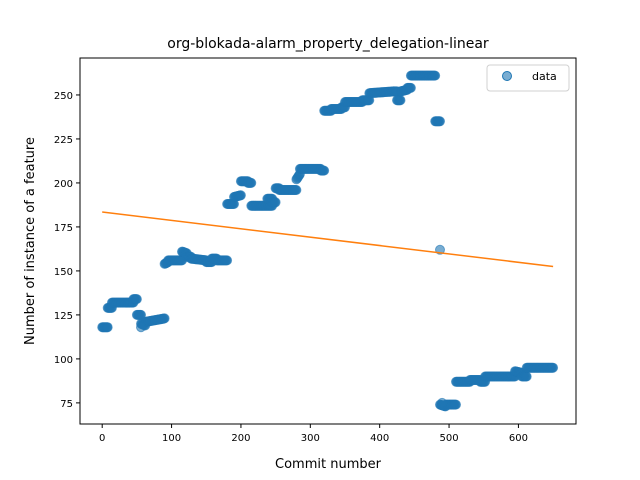 Image resolution: width=640 pixels, height=480 pixels. What do you see at coordinates (328, 464) in the screenshot?
I see `x-axis-label: Commit number` at bounding box center [328, 464].